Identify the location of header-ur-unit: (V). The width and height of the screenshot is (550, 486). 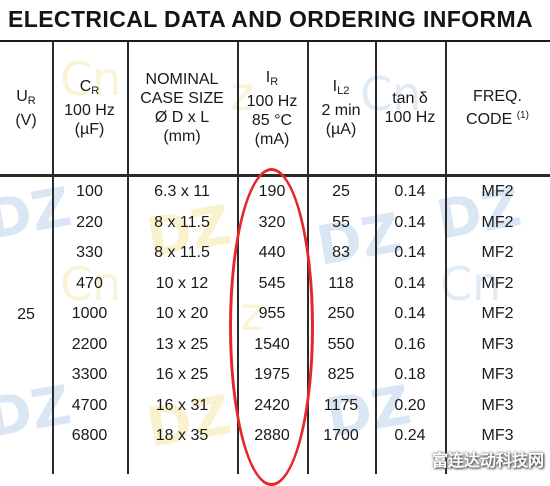
(26, 120).